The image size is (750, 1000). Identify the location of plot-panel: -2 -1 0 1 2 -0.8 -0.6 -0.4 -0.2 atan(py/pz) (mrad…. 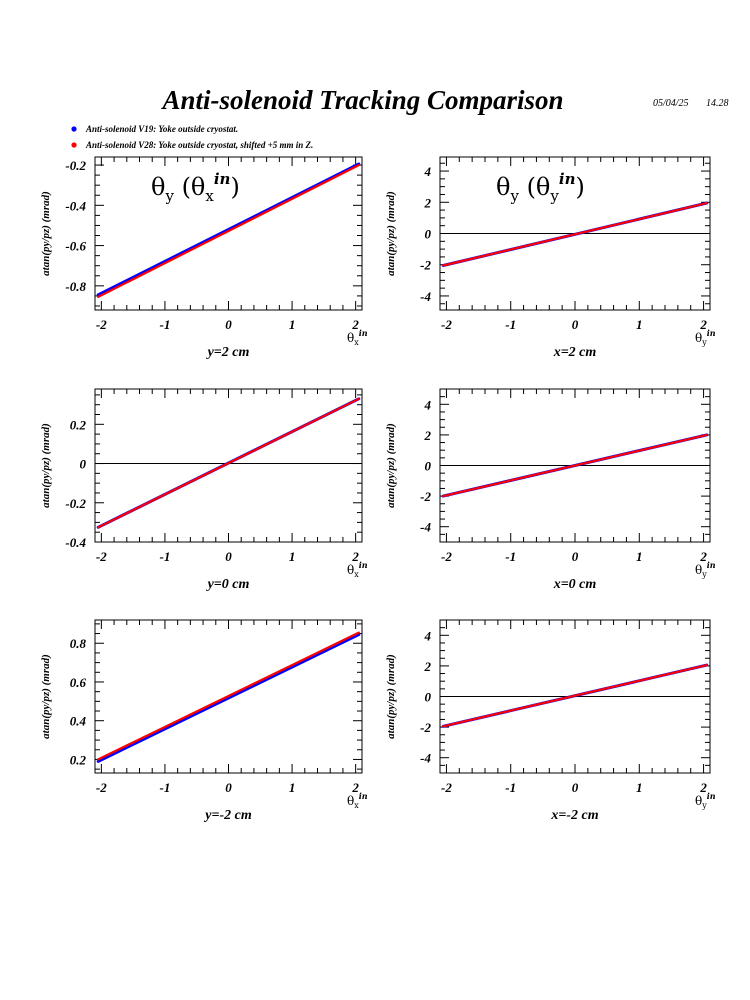
(204, 258).